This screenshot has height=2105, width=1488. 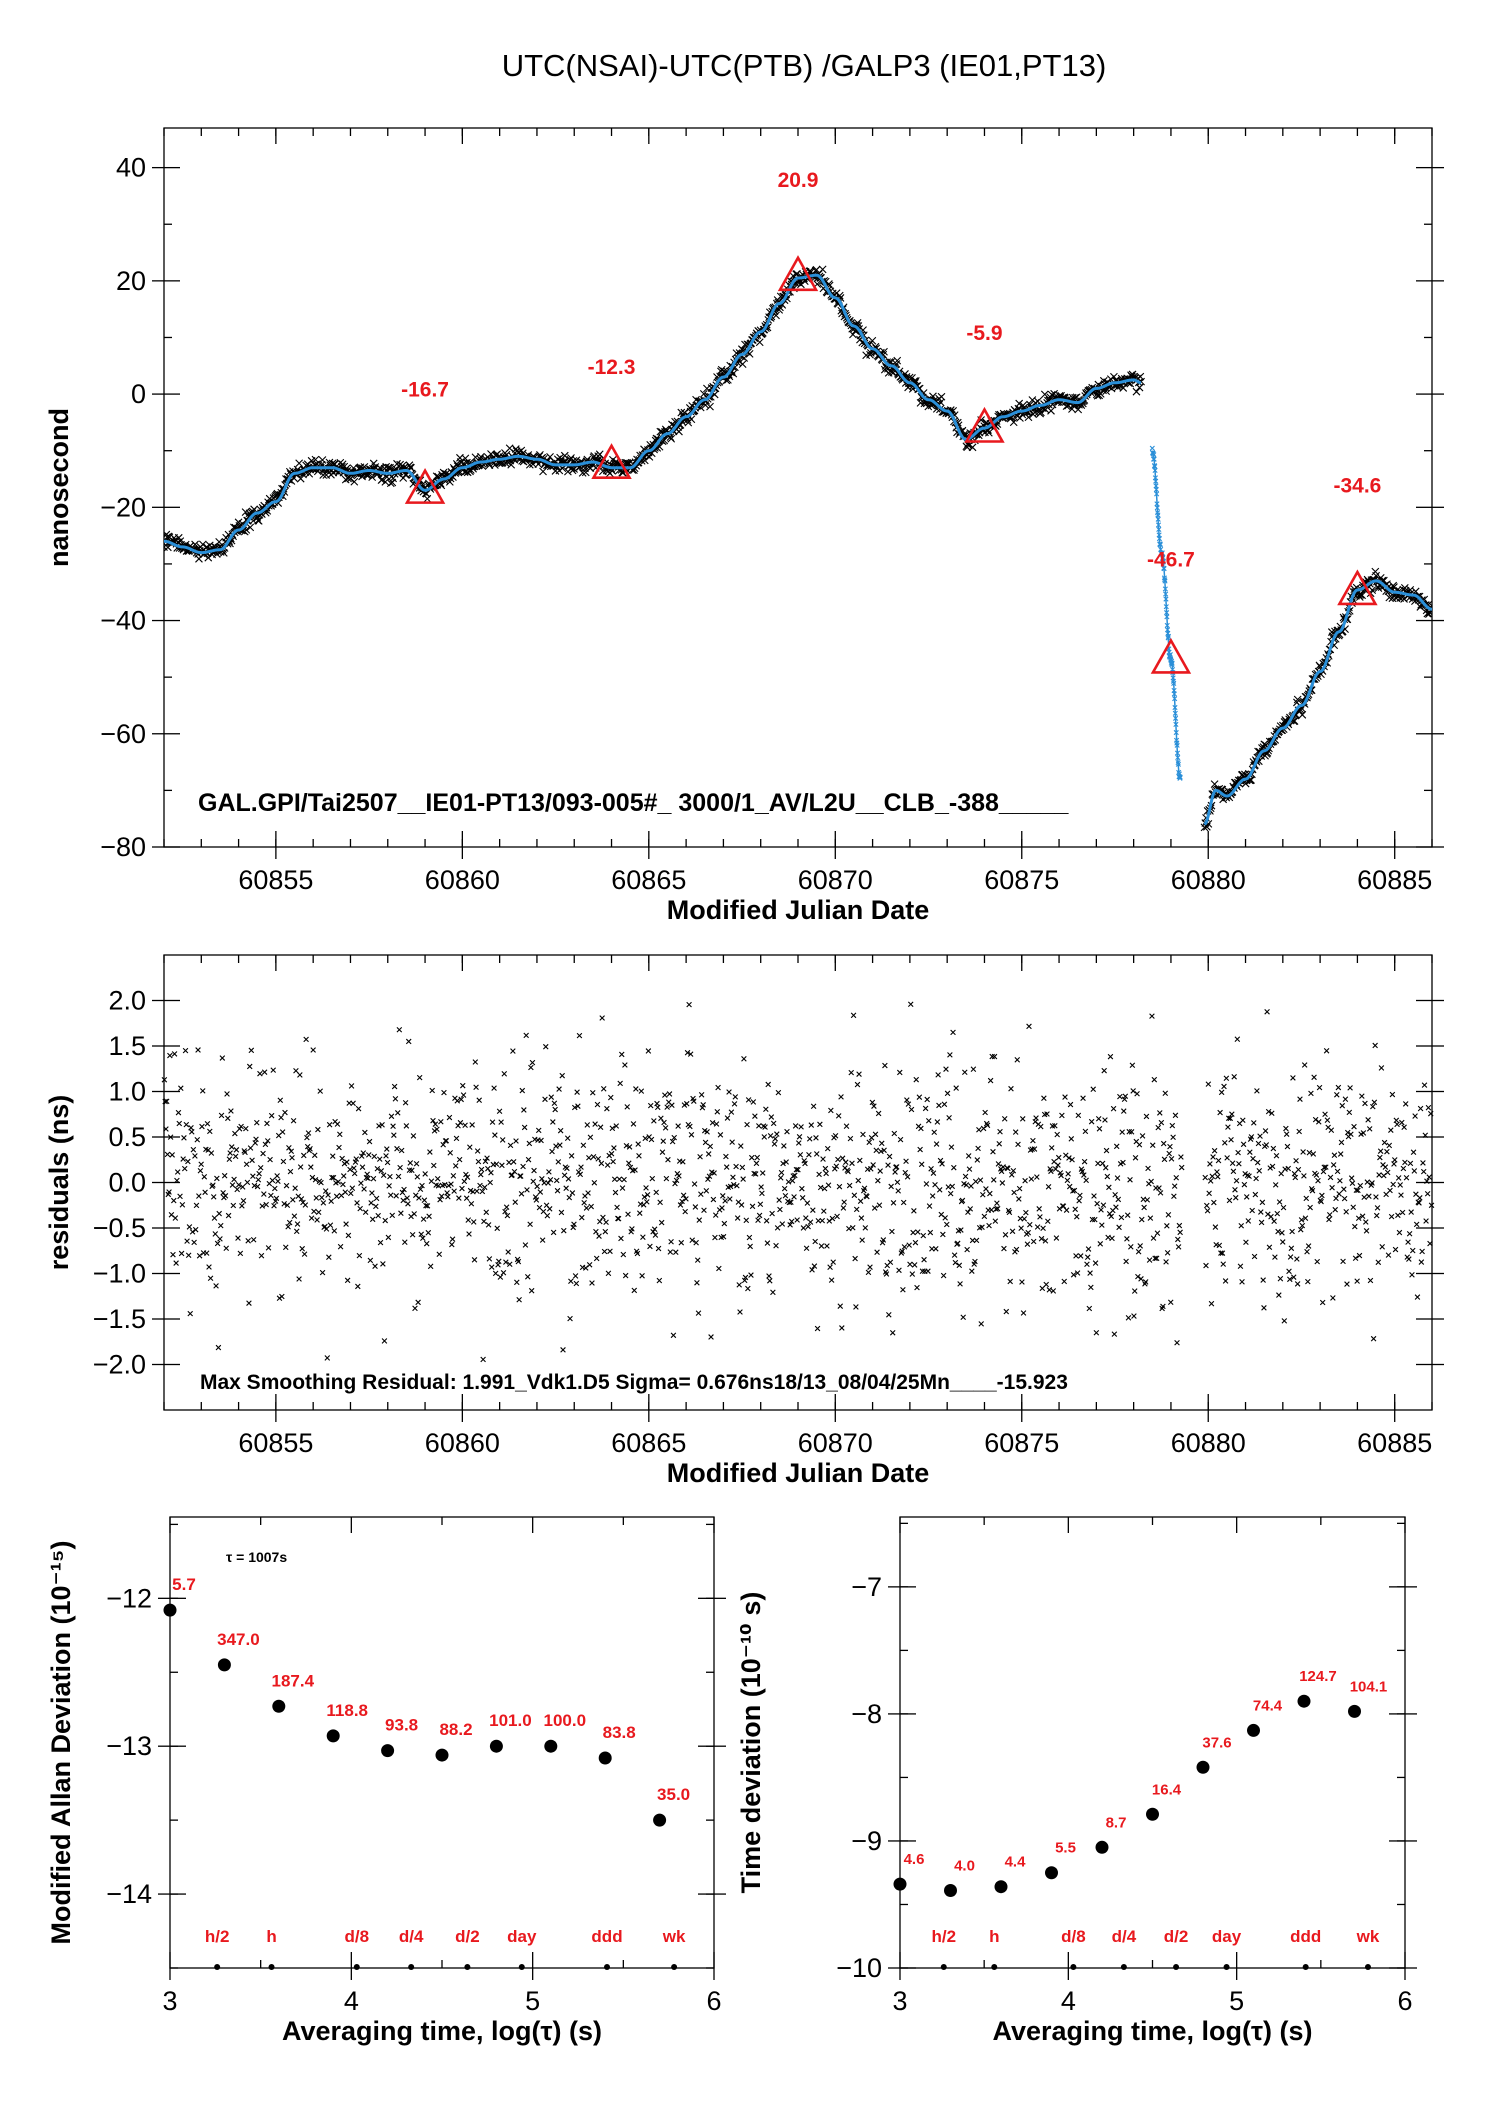 I want to click on plot-frame, so click(x=1152, y=1742).